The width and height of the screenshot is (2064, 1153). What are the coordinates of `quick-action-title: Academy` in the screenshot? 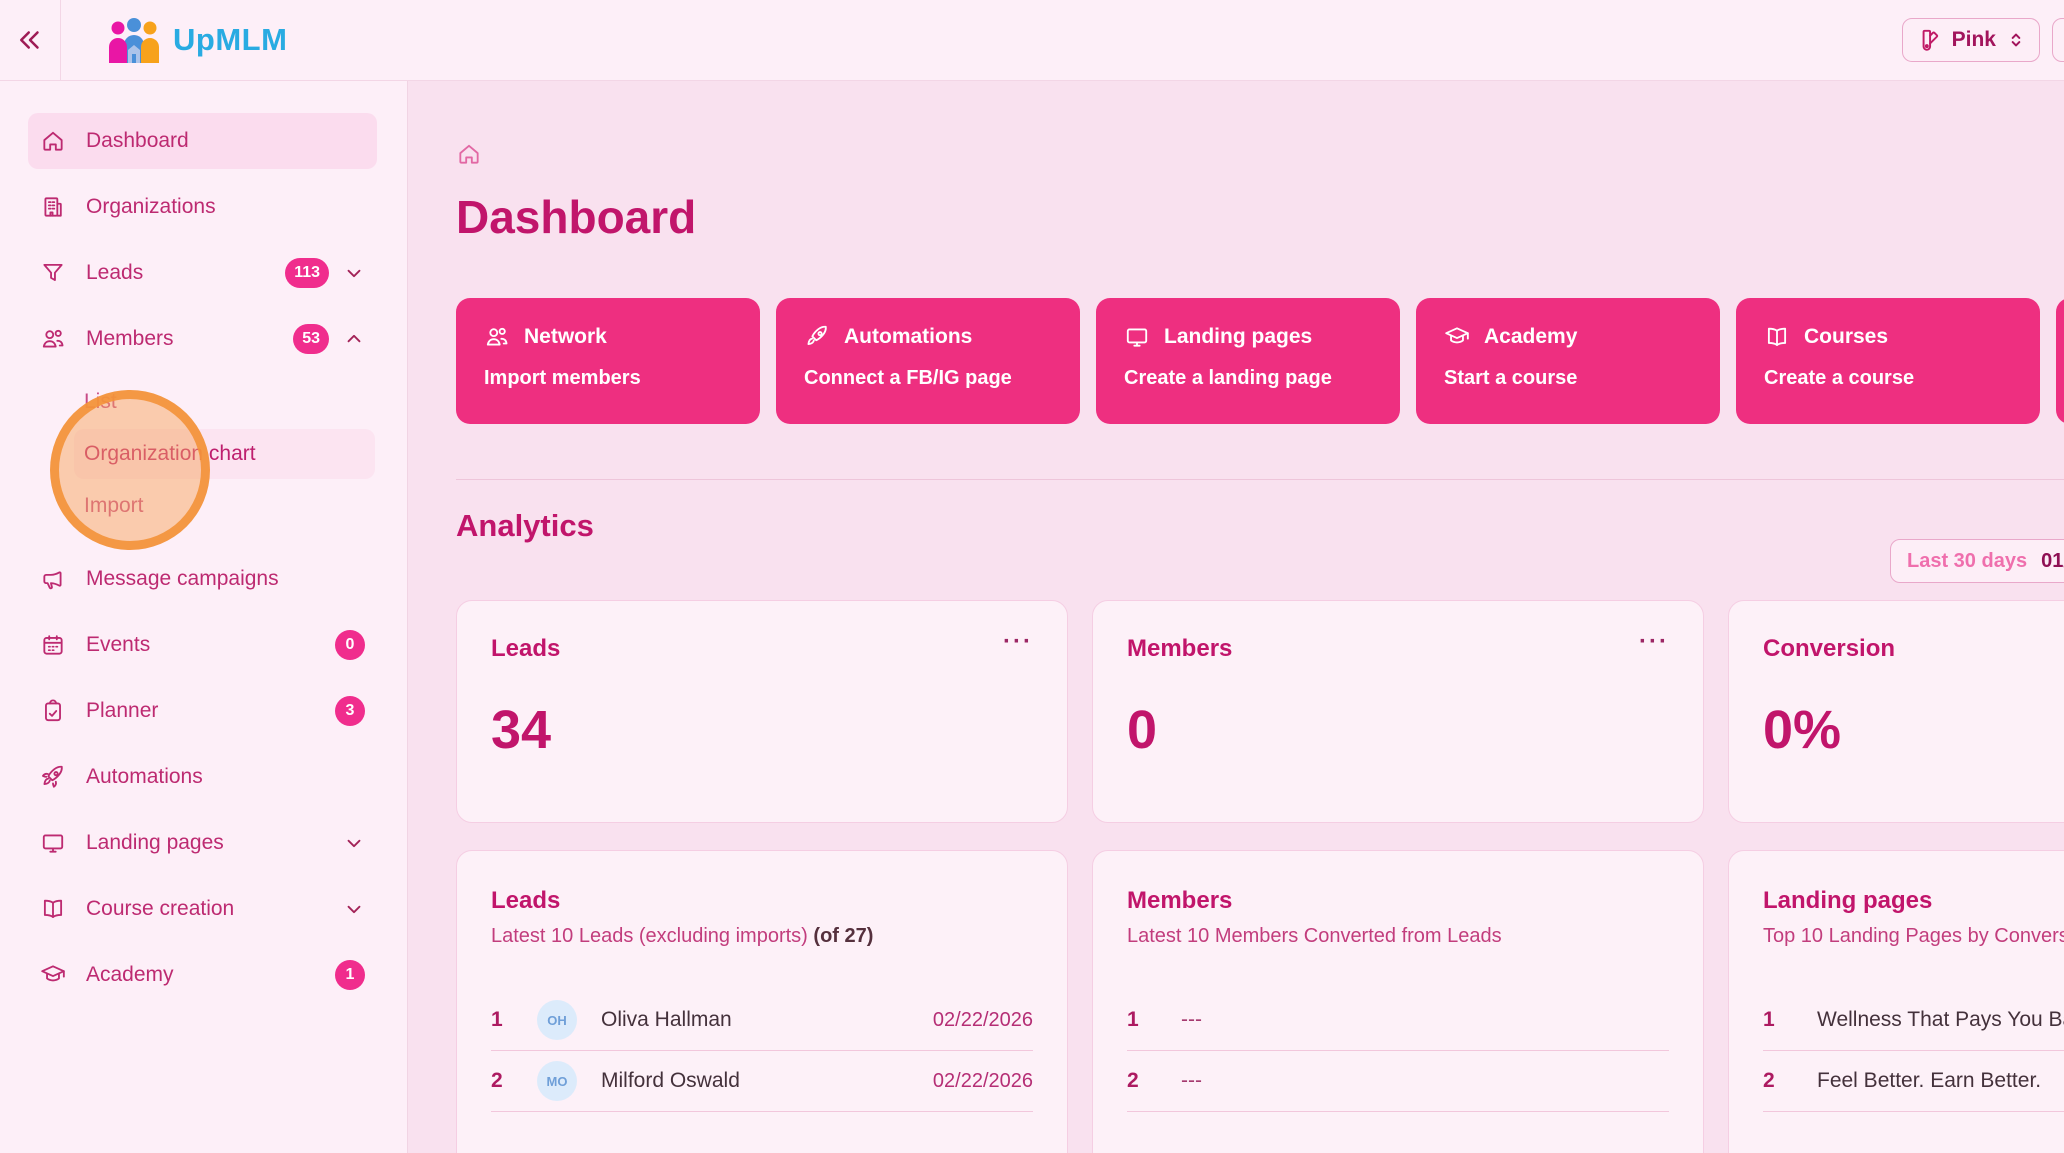 It's located at (1531, 336).